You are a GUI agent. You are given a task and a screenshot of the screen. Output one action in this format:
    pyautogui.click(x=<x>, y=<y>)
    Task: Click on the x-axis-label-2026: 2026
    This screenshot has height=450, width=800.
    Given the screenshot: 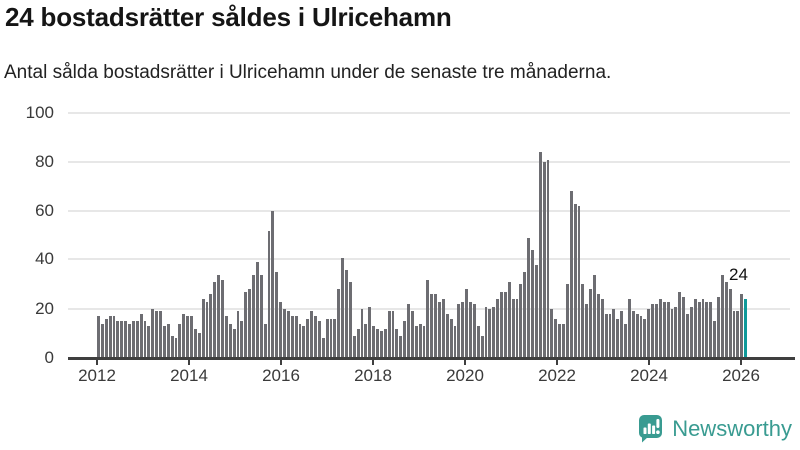 What is the action you would take?
    pyautogui.click(x=741, y=375)
    